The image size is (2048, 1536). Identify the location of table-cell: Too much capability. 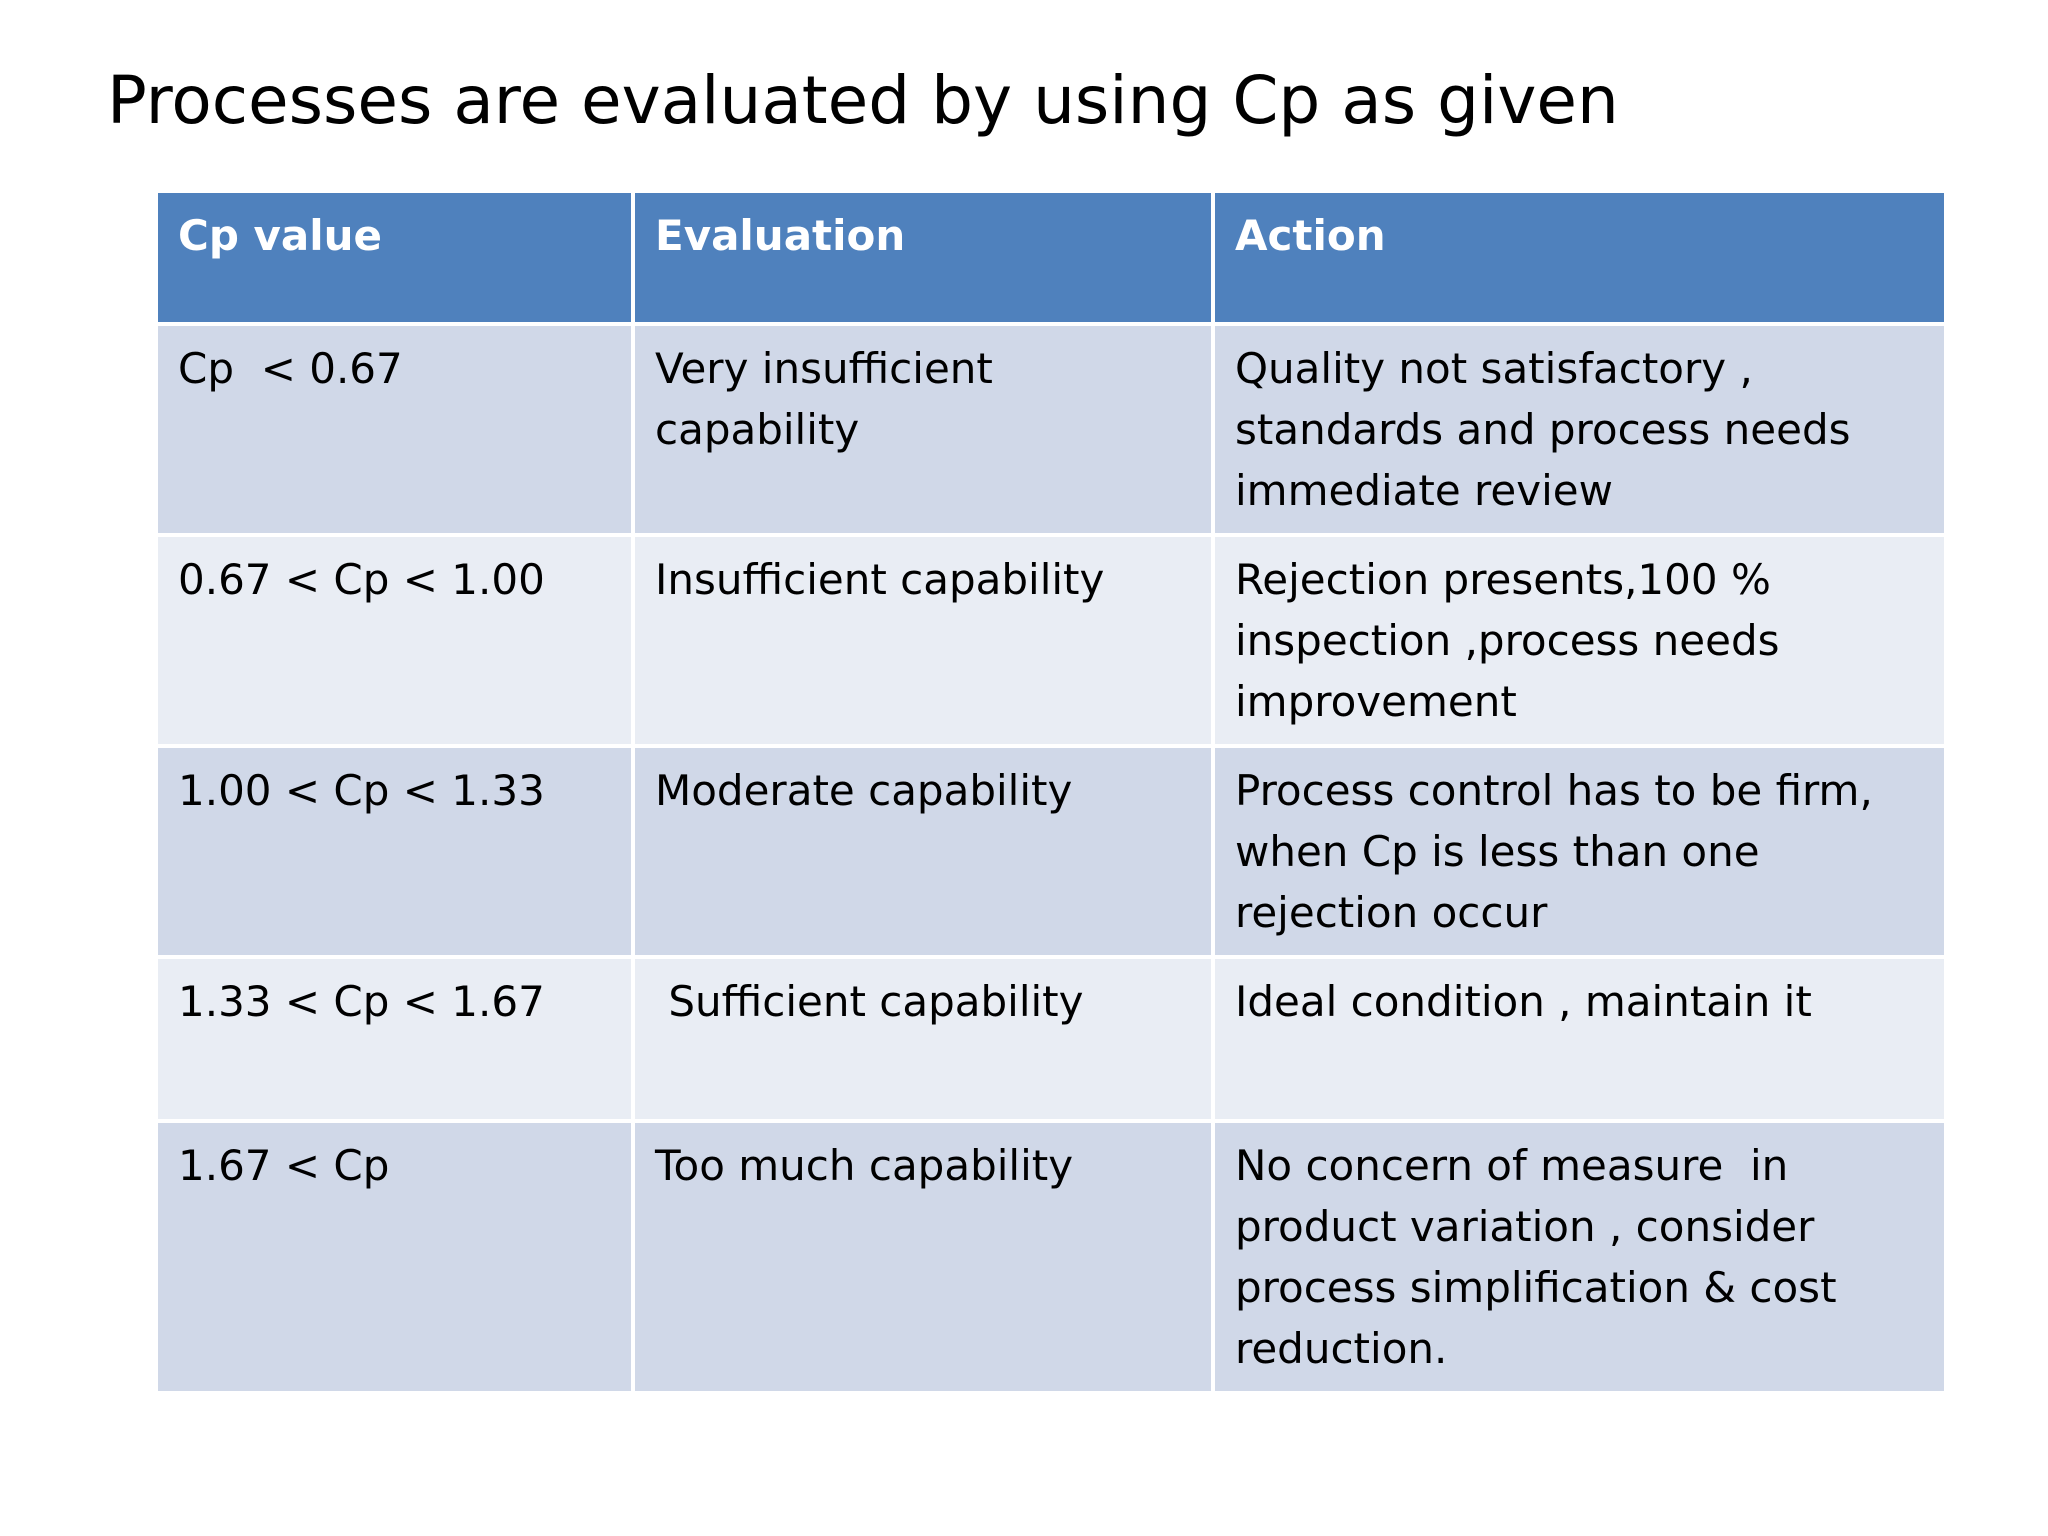
(923, 1257).